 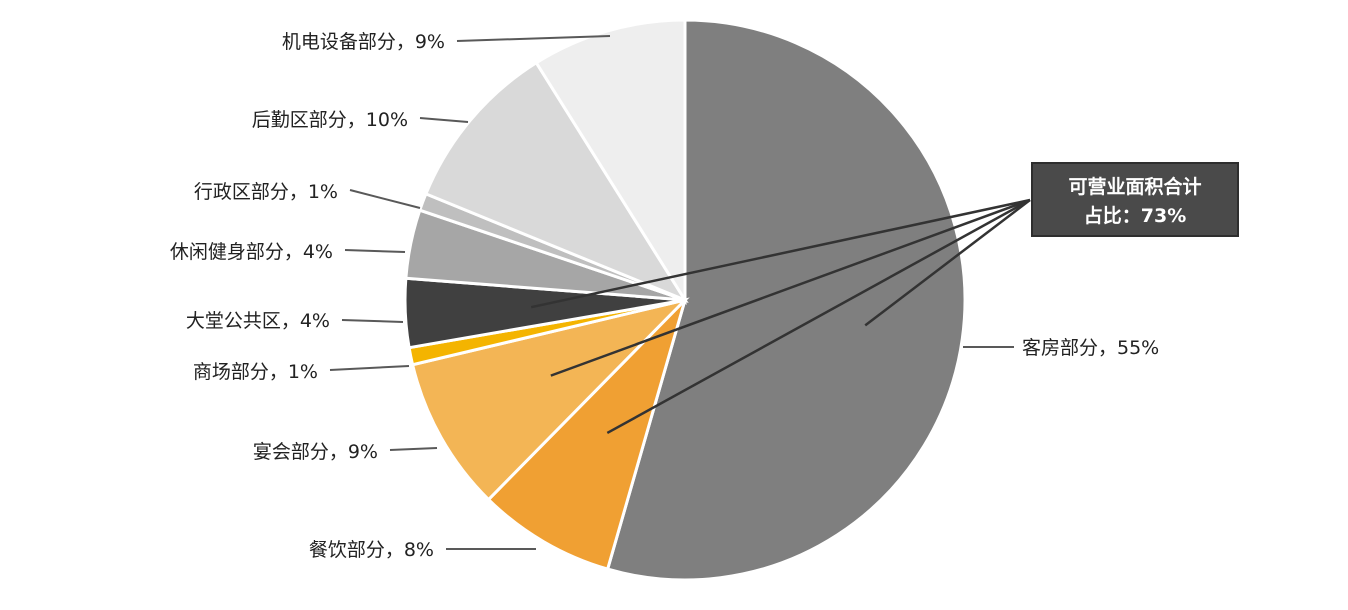 What do you see at coordinates (330, 120) in the screenshot?
I see `slice-label: 后勤区部分，10%` at bounding box center [330, 120].